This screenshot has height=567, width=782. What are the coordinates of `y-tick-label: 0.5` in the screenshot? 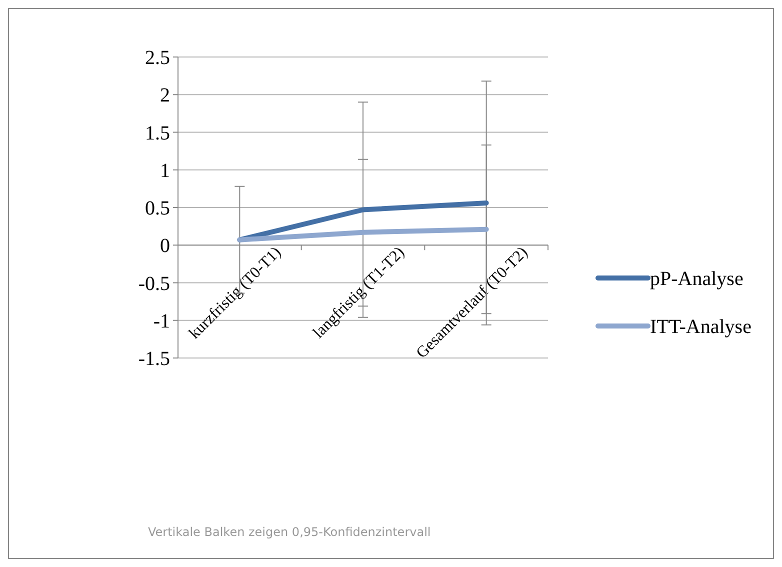 It's located at (157, 209).